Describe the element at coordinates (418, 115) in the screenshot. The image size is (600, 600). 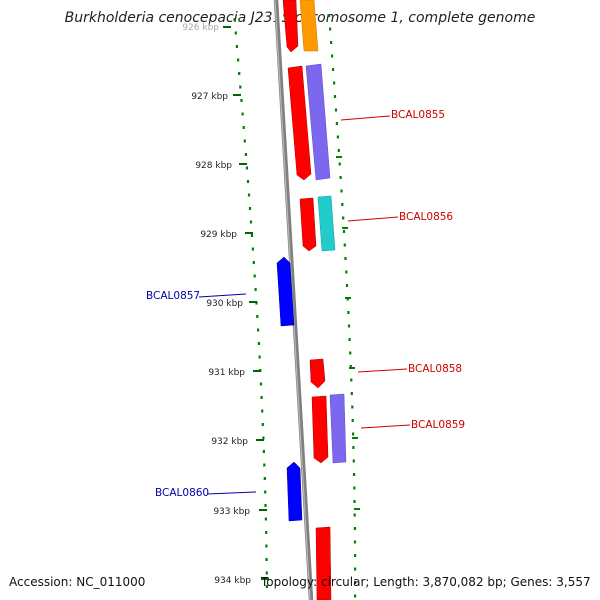
I see `gene-label-bcal0855: BCAL0855` at that location.